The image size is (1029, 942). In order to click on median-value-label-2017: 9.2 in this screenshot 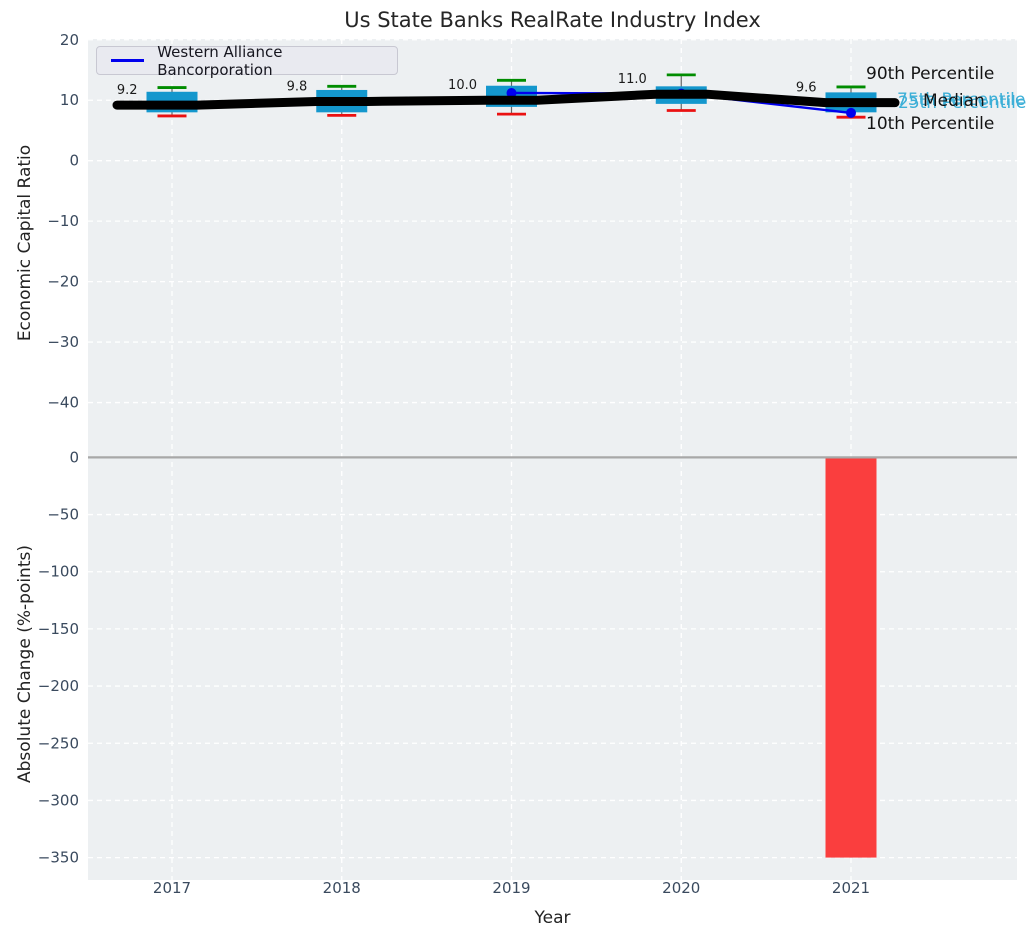, I will do `click(127, 90)`.